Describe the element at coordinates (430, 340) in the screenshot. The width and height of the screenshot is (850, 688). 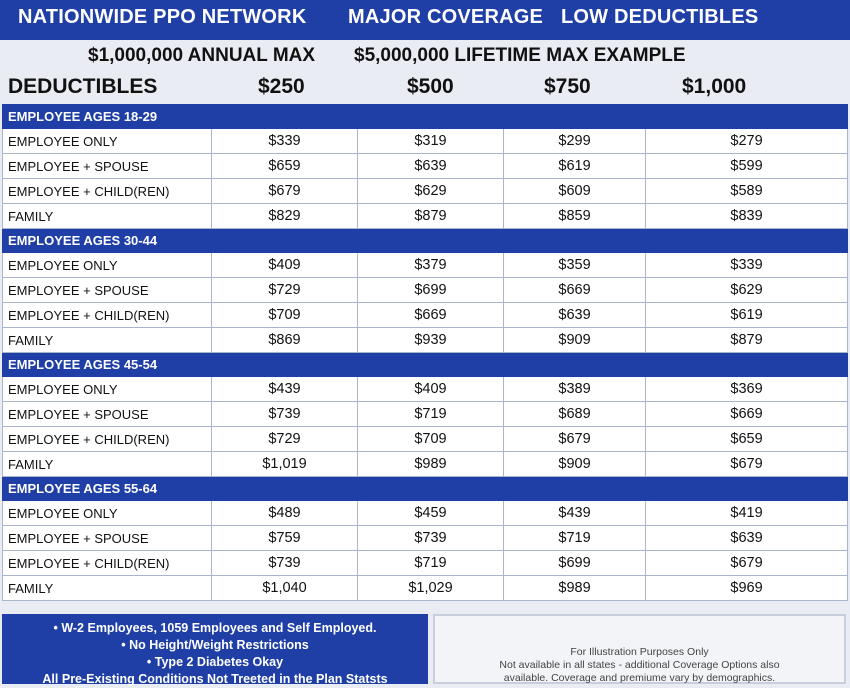
I see `premium-cell: $939` at that location.